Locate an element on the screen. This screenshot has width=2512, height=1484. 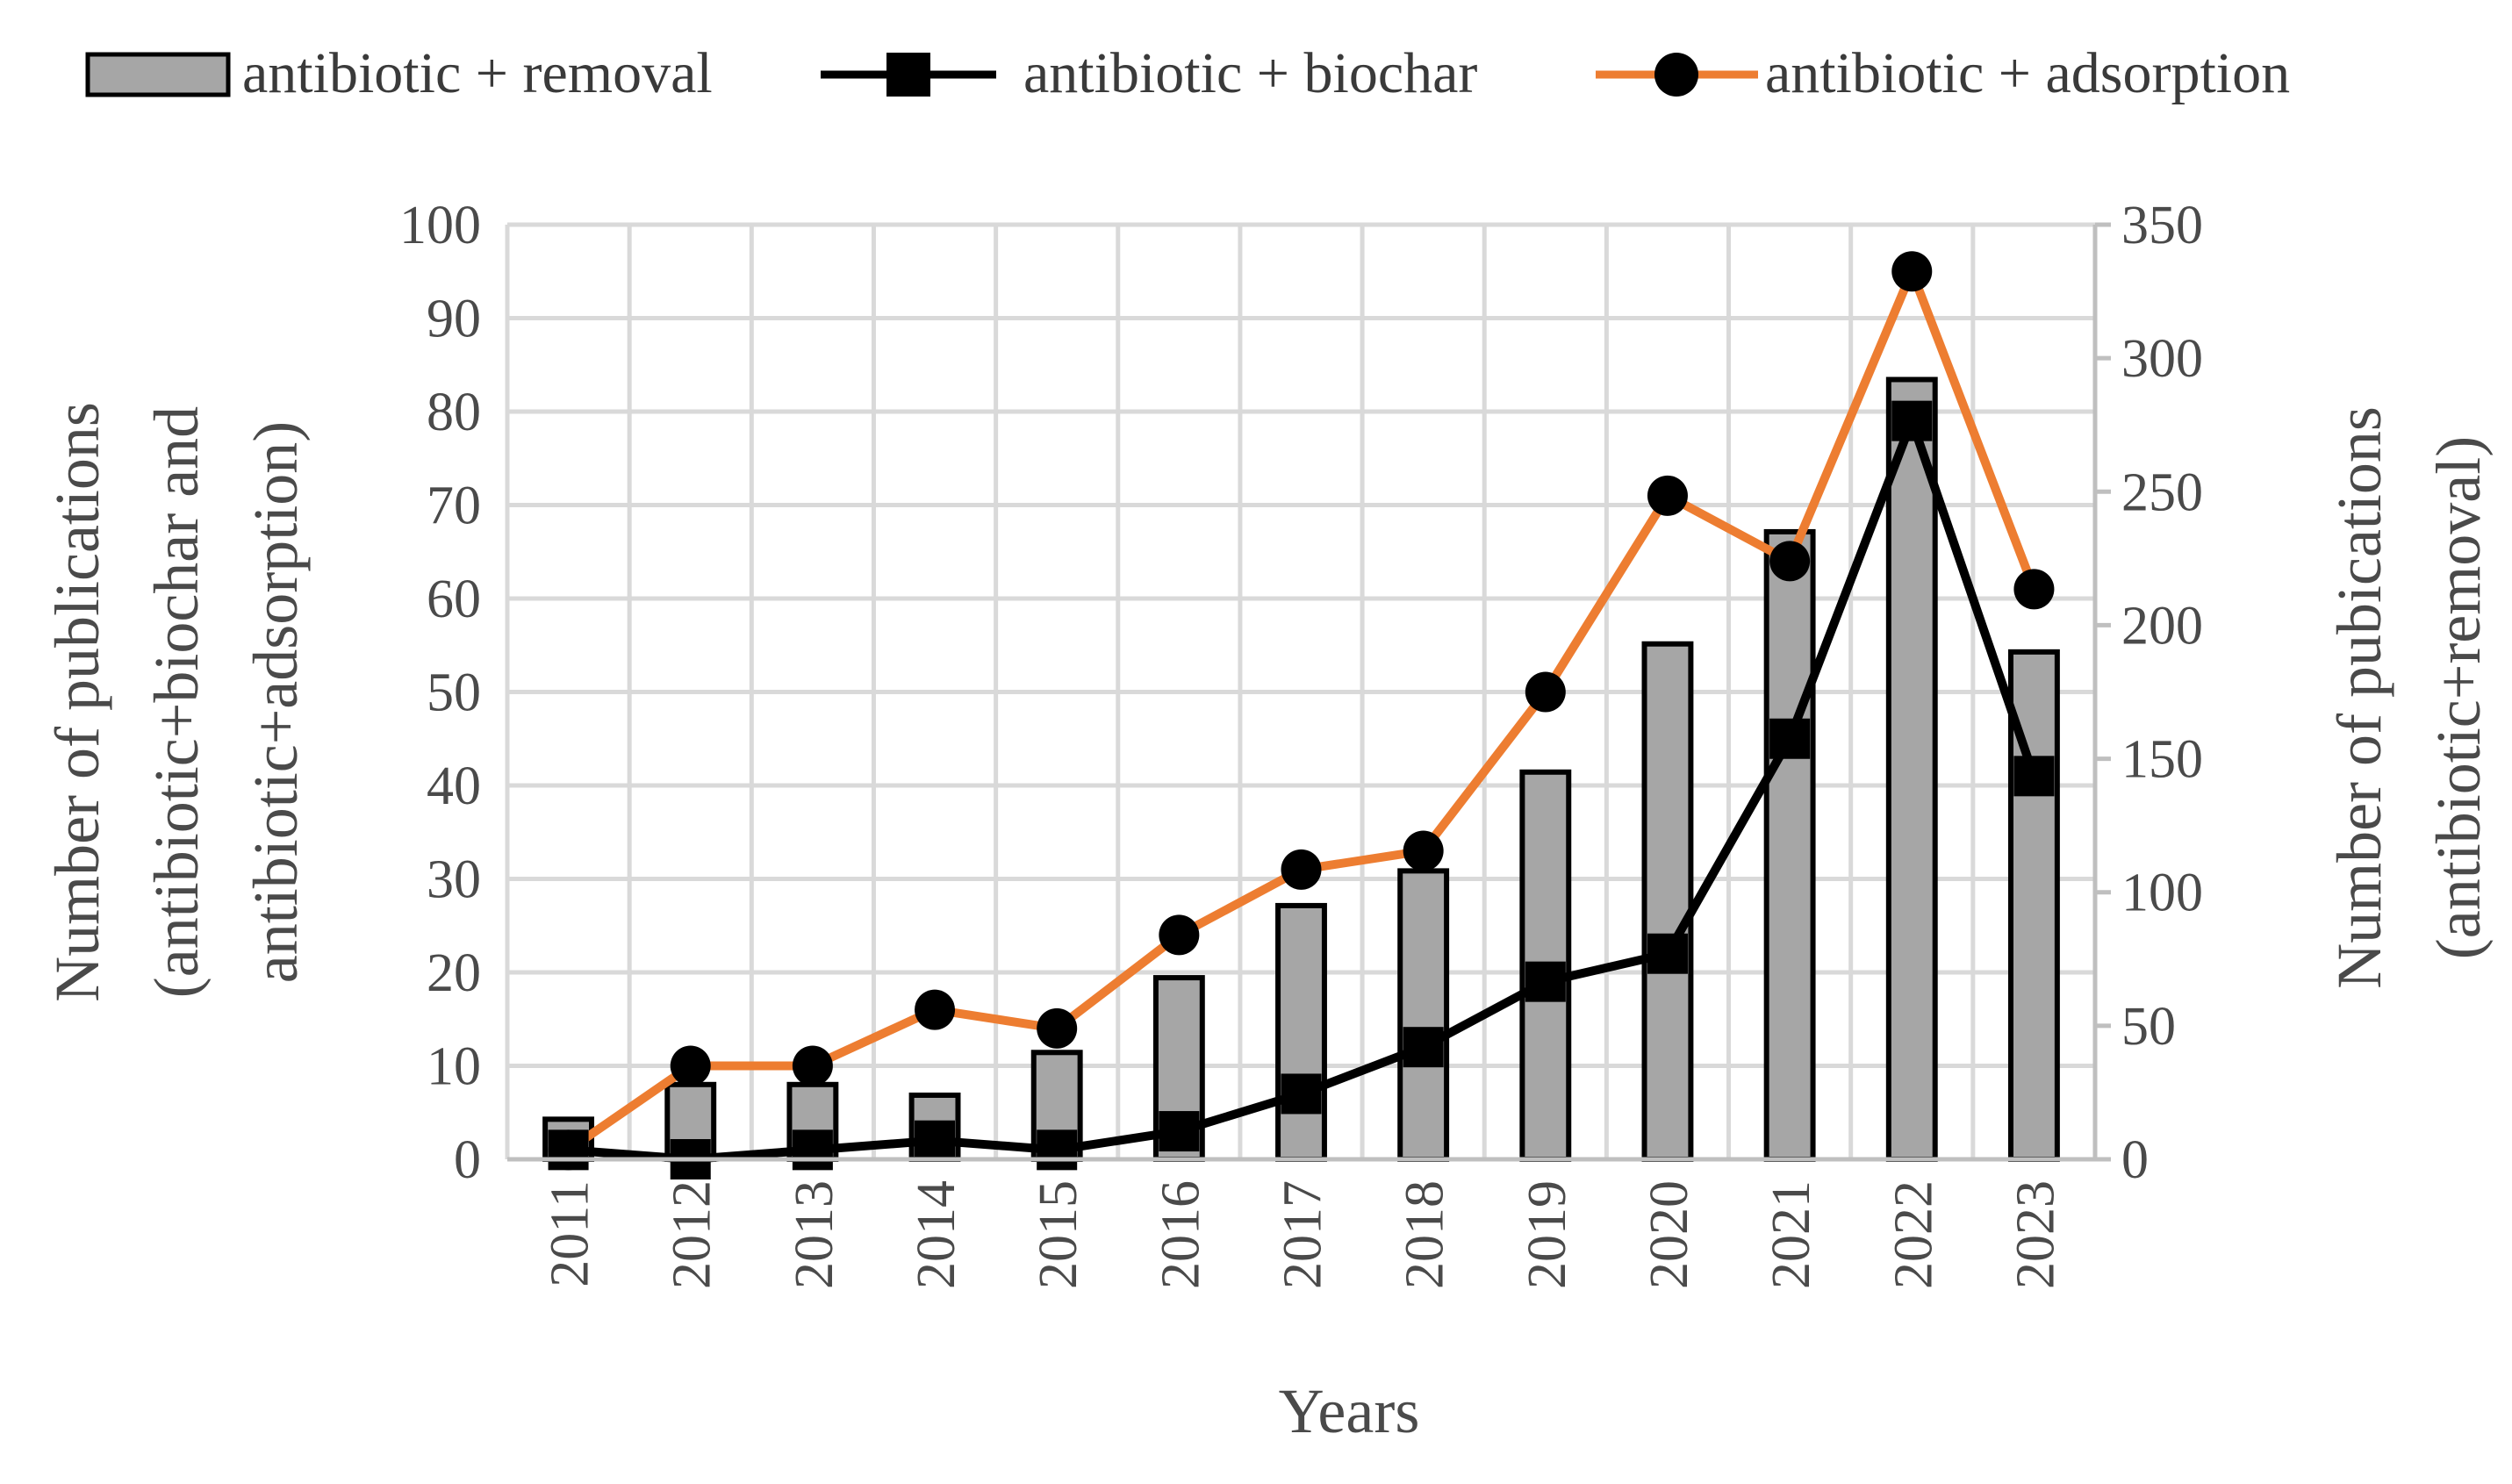
point-adsorption-2022 is located at coordinates (1912, 271).